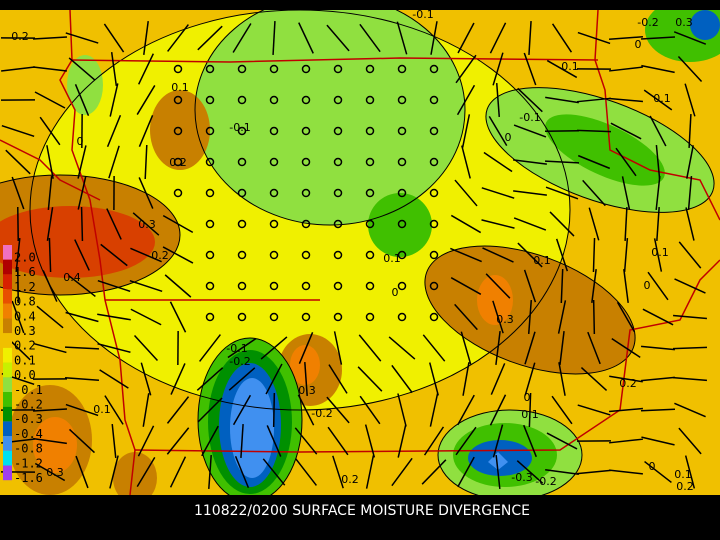 Image resolution: width=720 pixels, height=540 pixels. I want to click on legend-label: -0.1, so click(28, 390).